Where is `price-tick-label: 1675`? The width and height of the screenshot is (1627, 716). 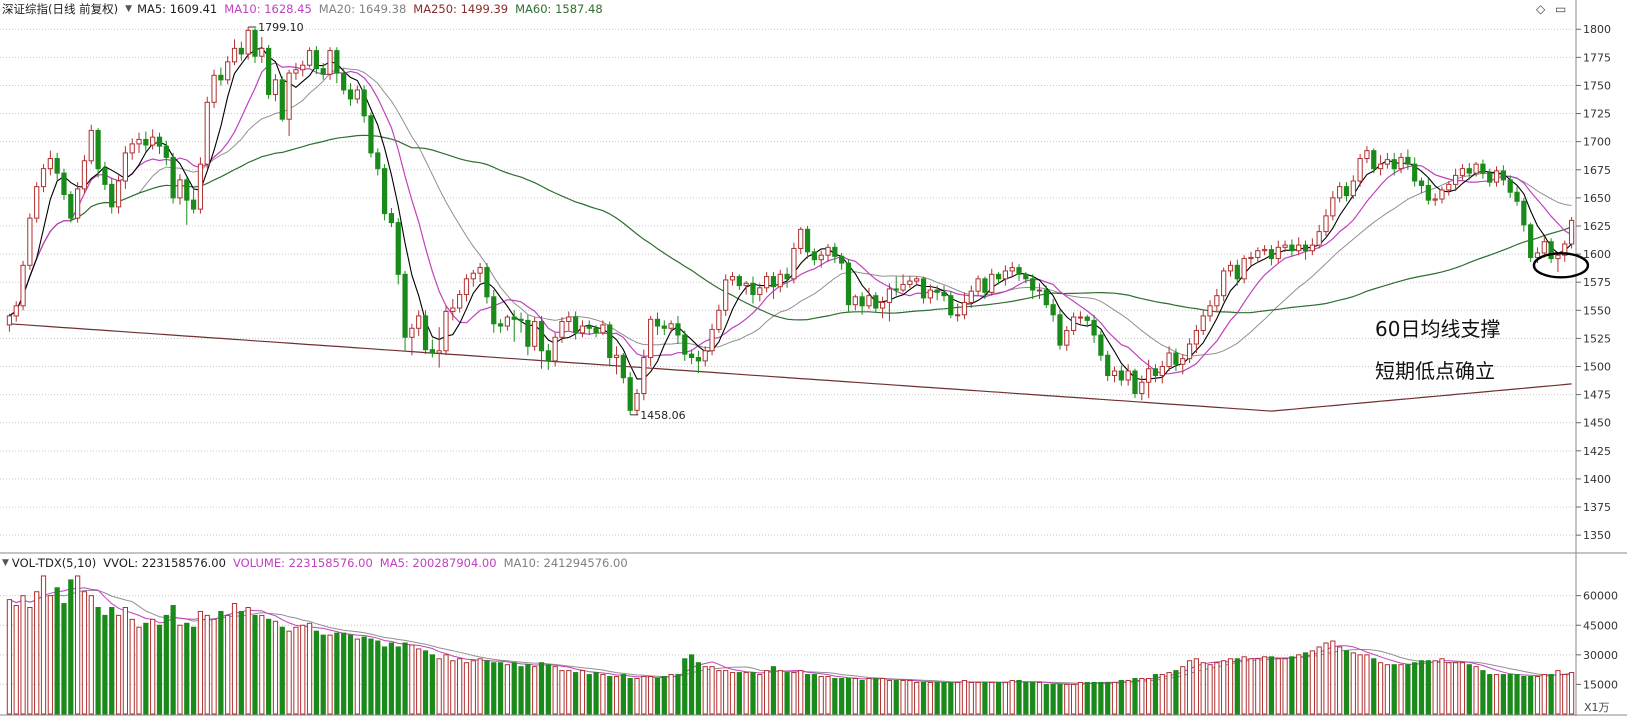
price-tick-label: 1675 is located at coordinates (1597, 170).